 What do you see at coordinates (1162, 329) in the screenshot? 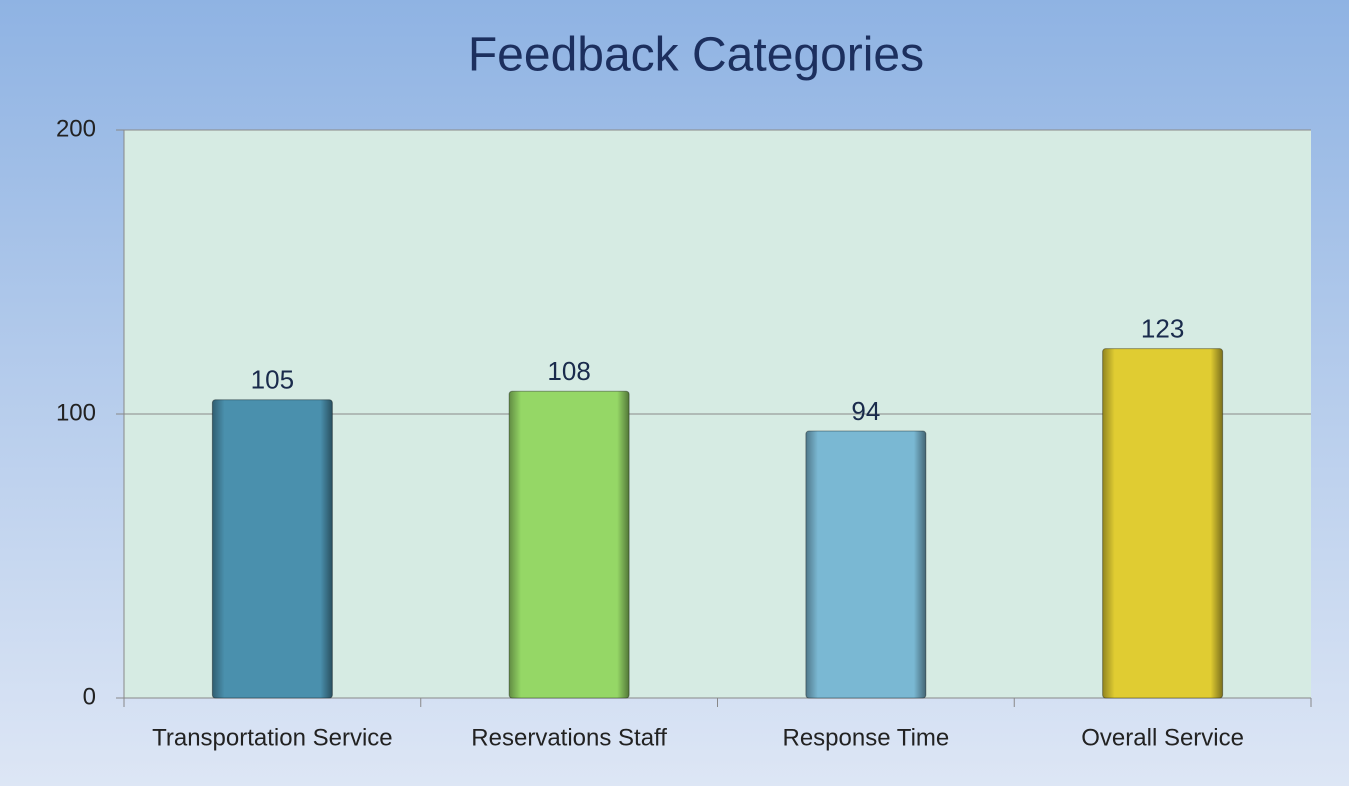
I see `value-label: 123` at bounding box center [1162, 329].